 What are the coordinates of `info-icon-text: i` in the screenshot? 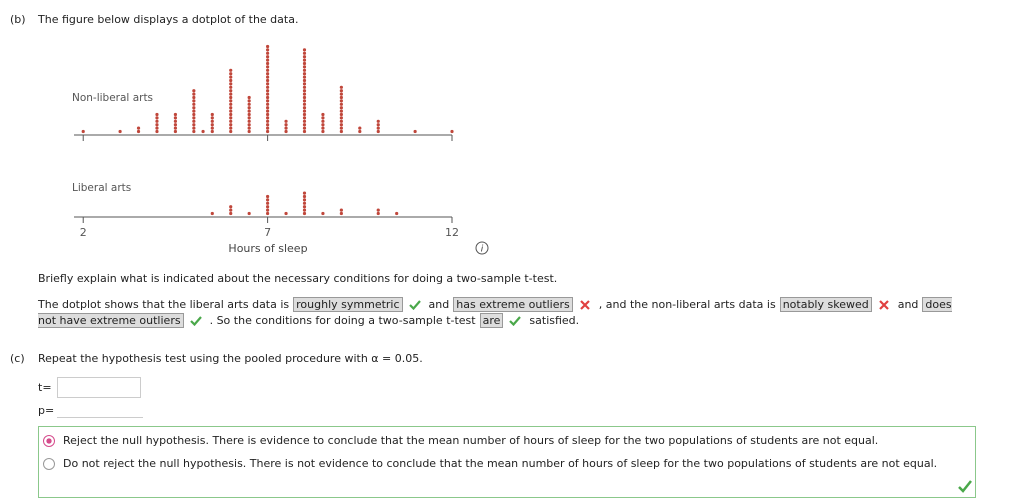 It's located at (482, 250).